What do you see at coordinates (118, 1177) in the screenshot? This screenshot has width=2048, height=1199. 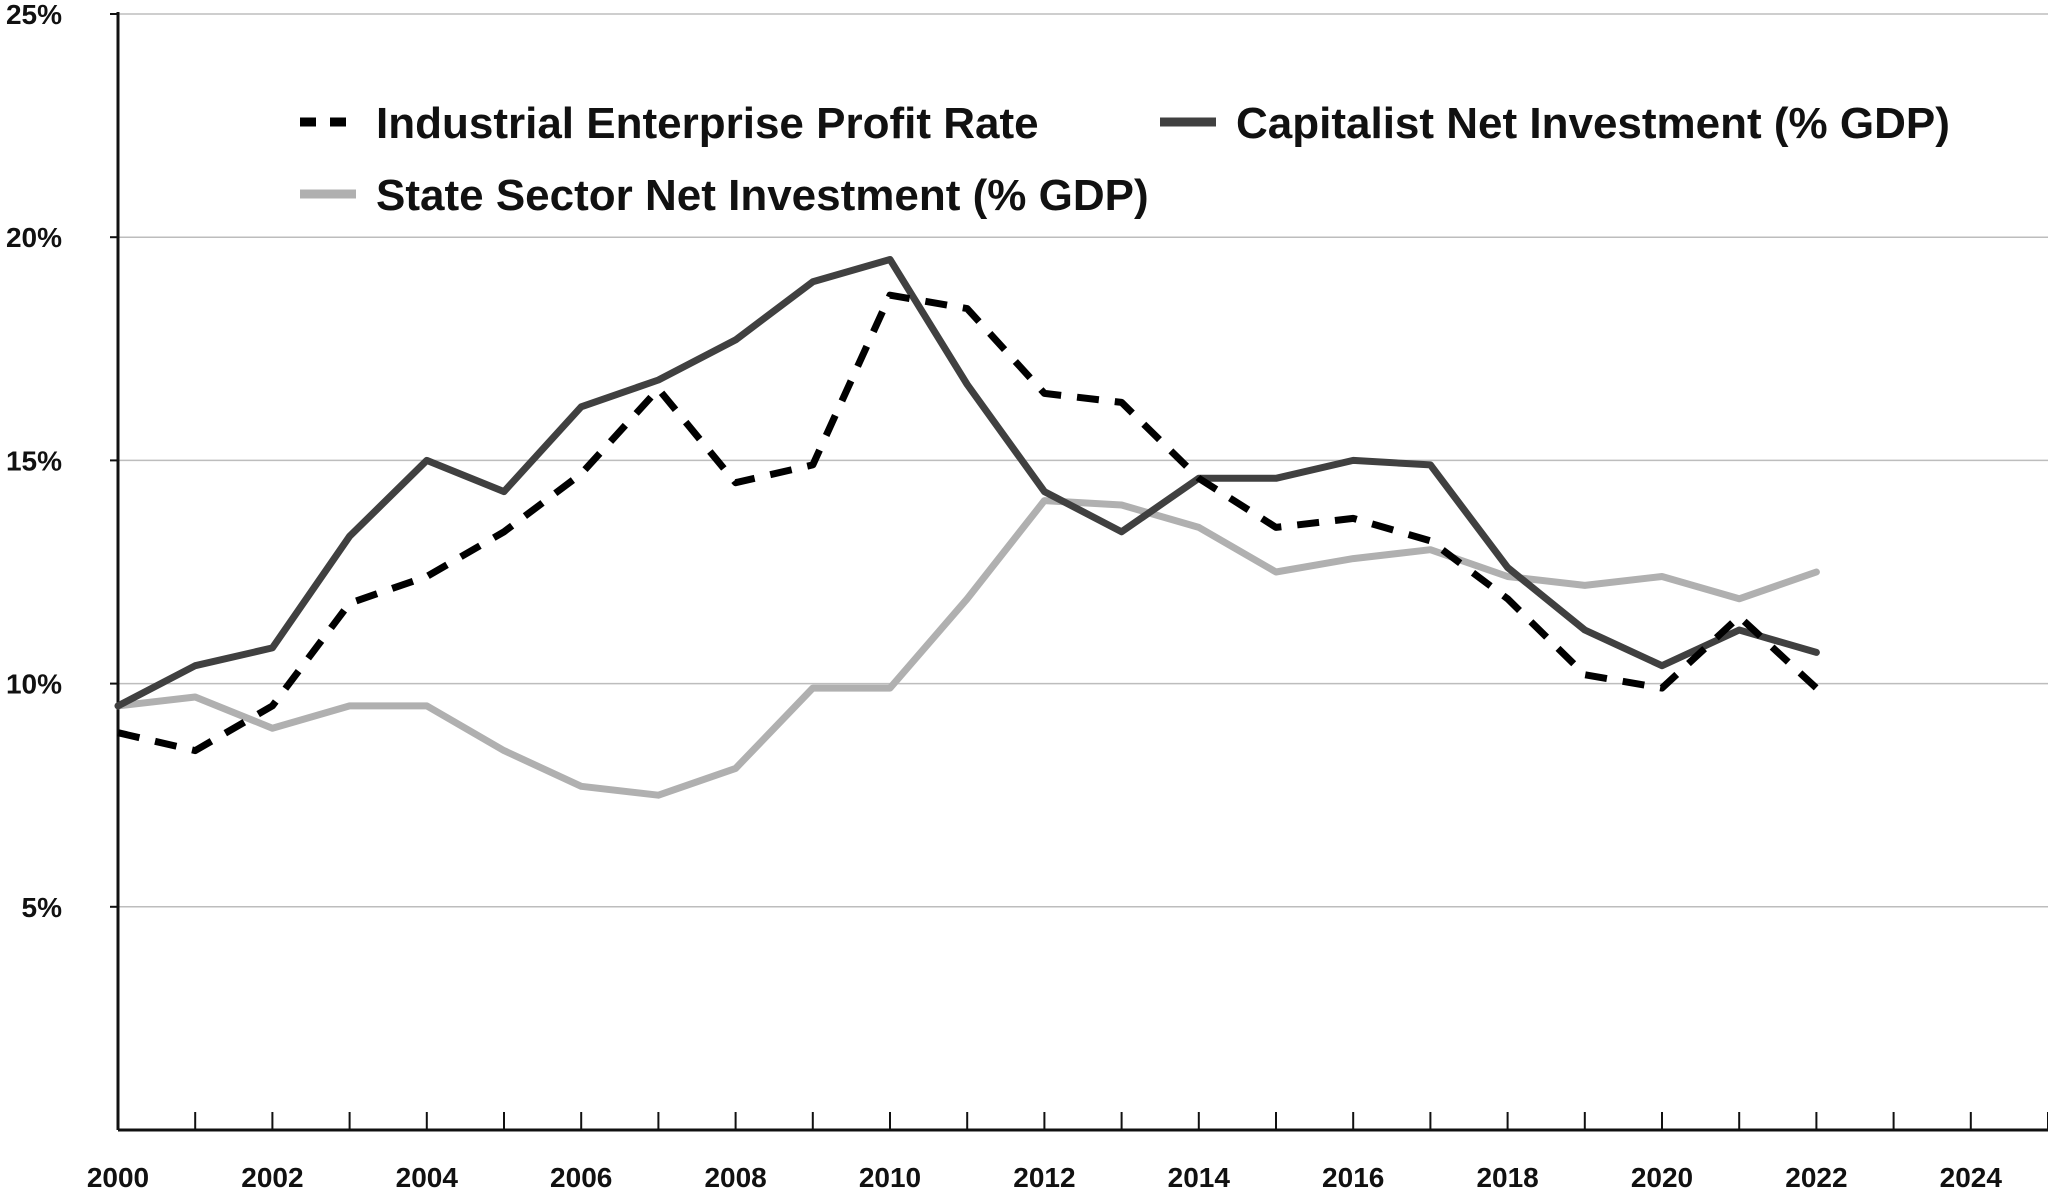 I see `x-tick-label: 2000` at bounding box center [118, 1177].